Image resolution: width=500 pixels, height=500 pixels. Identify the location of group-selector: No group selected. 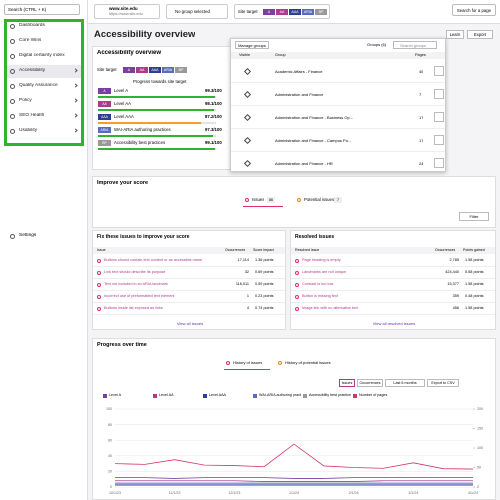
(197, 11).